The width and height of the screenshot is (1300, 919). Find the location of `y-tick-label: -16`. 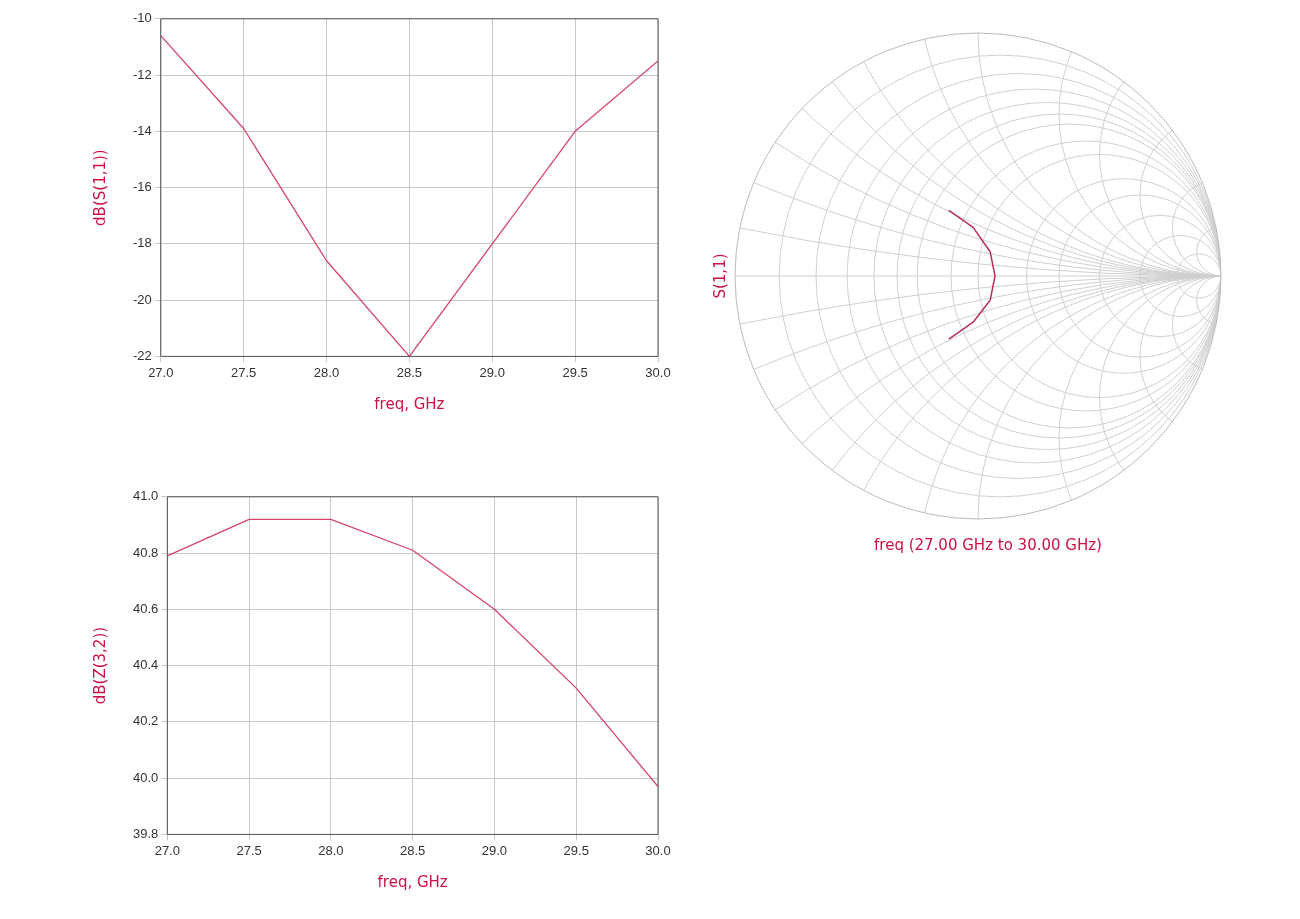

y-tick-label: -16 is located at coordinates (142, 187).